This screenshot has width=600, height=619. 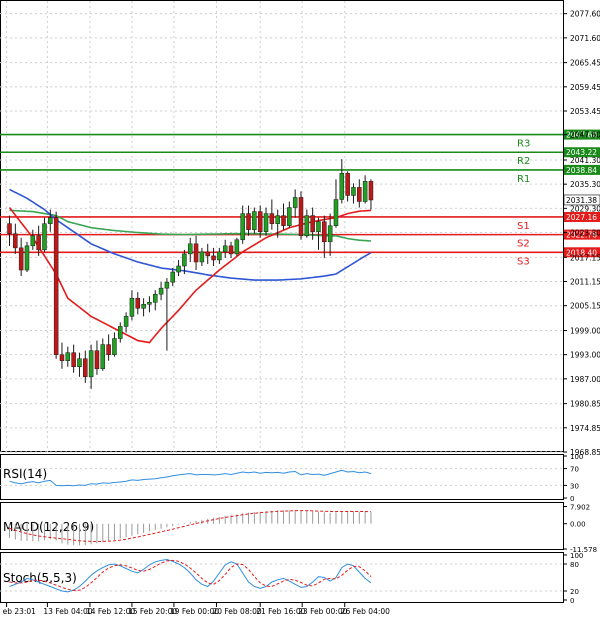 What do you see at coordinates (585, 14) in the screenshot?
I see `y-tick-label: 2077.60` at bounding box center [585, 14].